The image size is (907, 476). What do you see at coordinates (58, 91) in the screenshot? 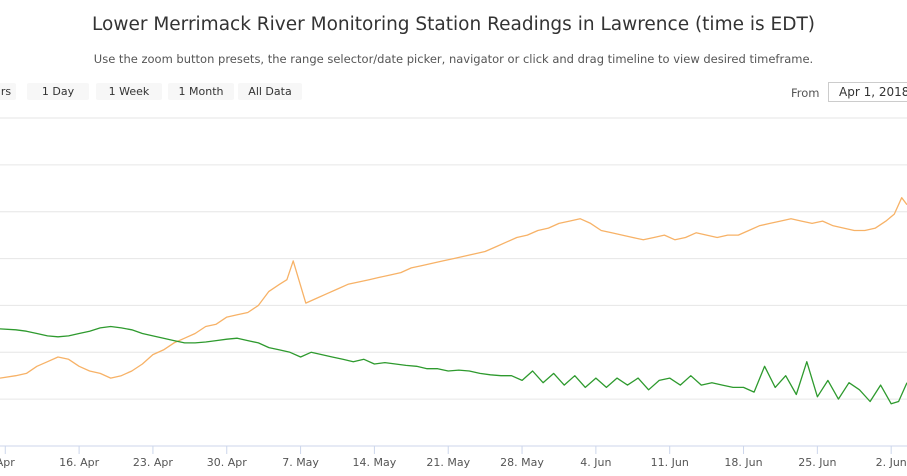
I see `zoom-button-1-day: 1 Day` at bounding box center [58, 91].